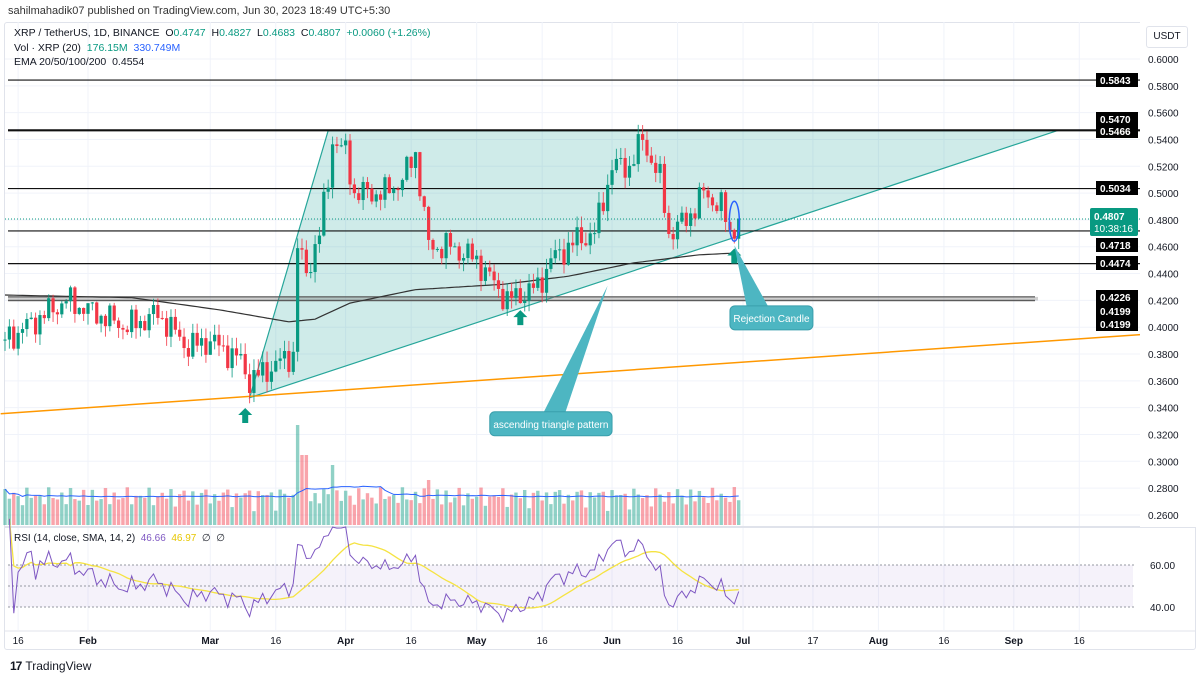  Describe the element at coordinates (50, 666) in the screenshot. I see `tradingview-footer: 17 TradingView` at that location.